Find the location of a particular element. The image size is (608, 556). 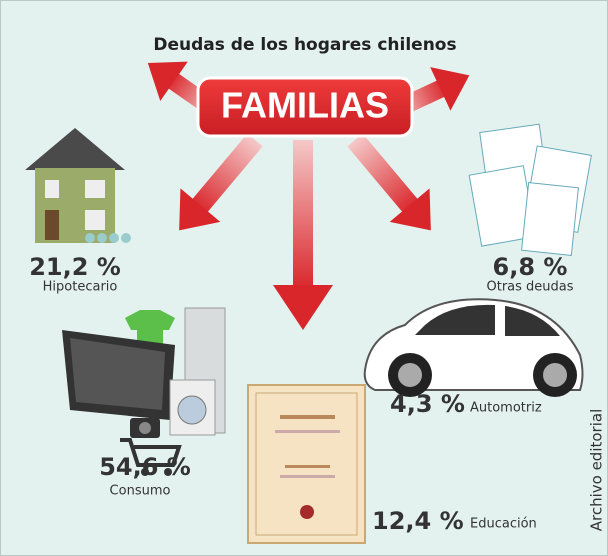

label: Consumo is located at coordinates (140, 491).